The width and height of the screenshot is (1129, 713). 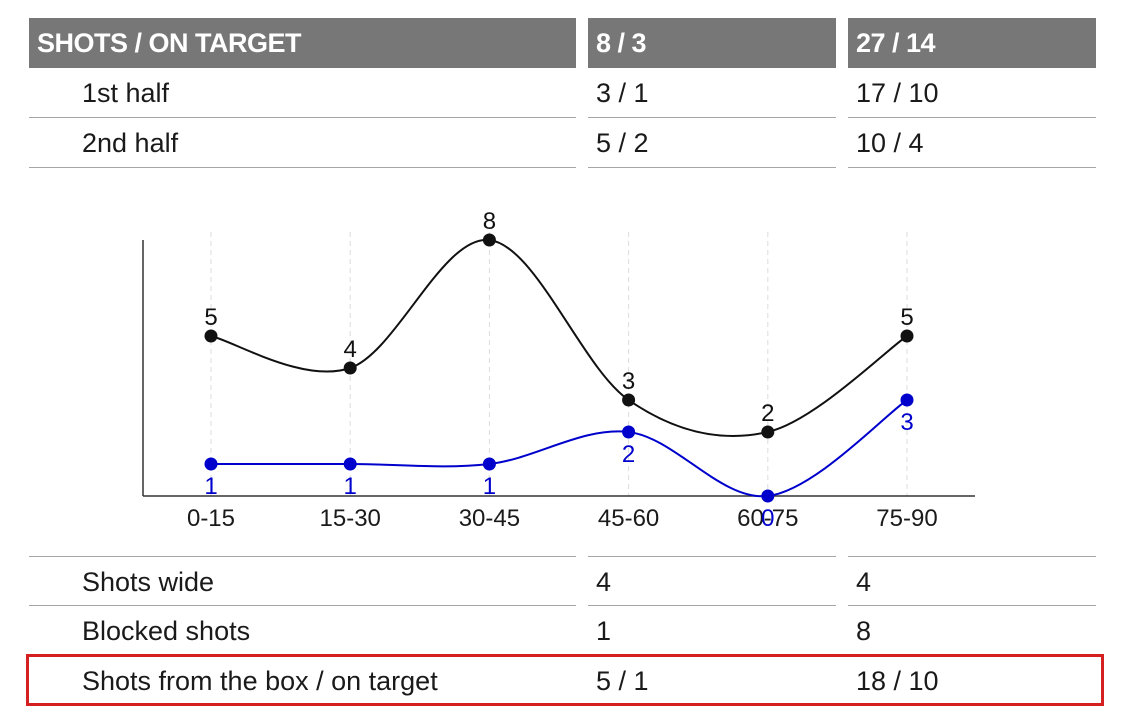 I want to click on header-team-b: 27 / 14, so click(x=972, y=43).